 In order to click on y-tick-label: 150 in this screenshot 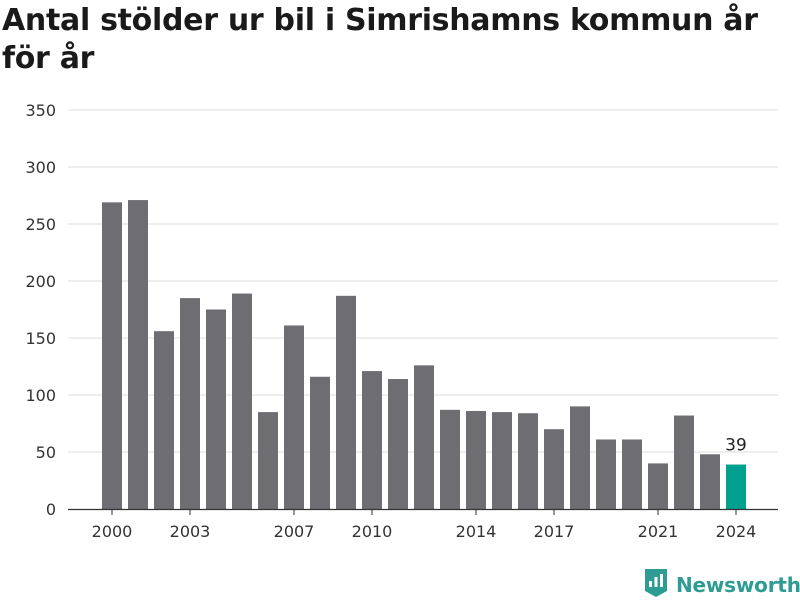, I will do `click(40, 338)`.